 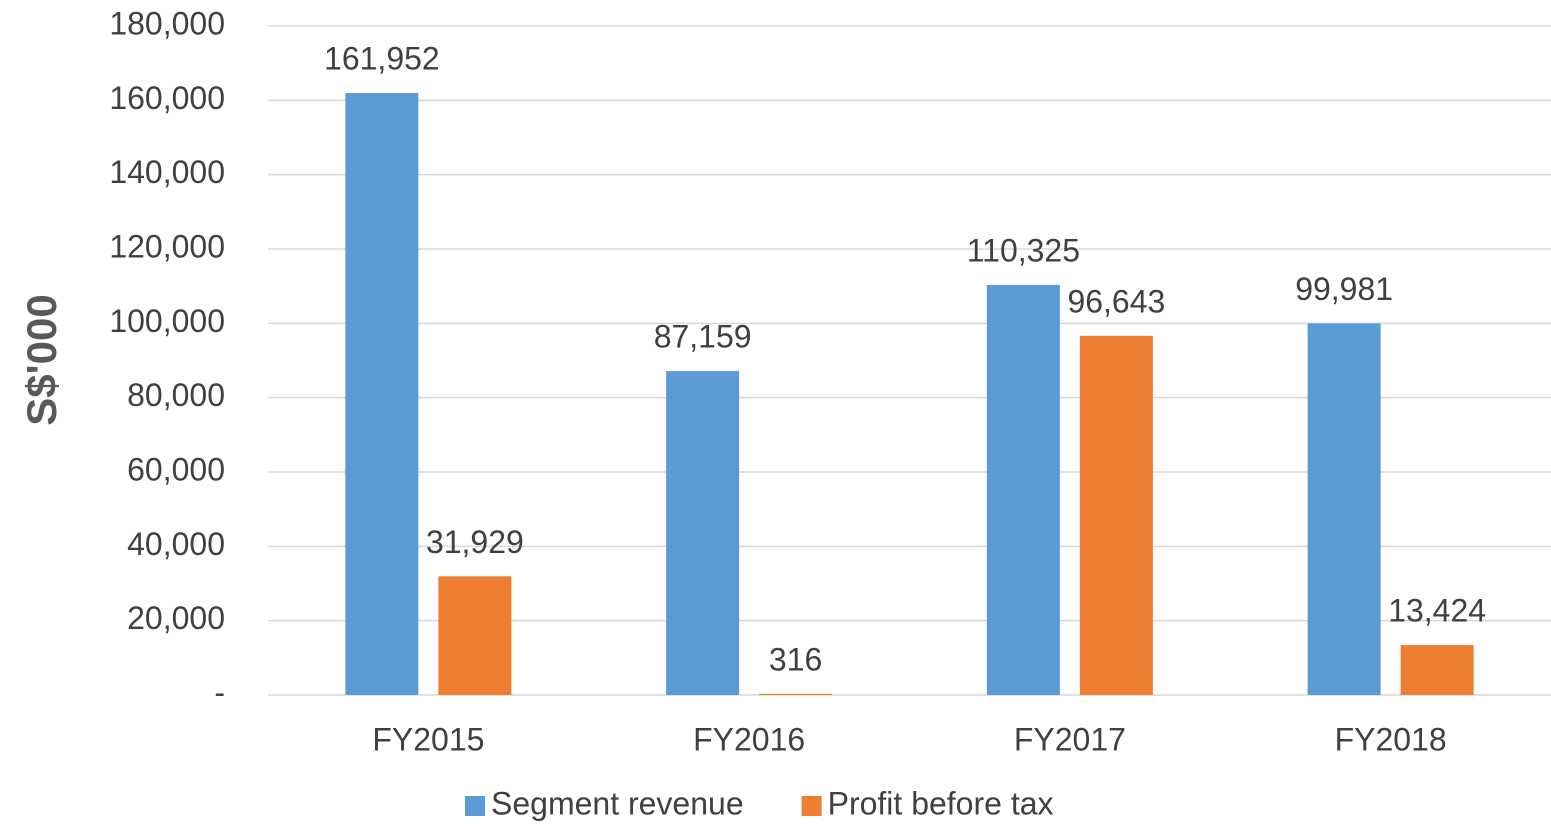 What do you see at coordinates (382, 59) in the screenshot?
I see `value-label: 161,952` at bounding box center [382, 59].